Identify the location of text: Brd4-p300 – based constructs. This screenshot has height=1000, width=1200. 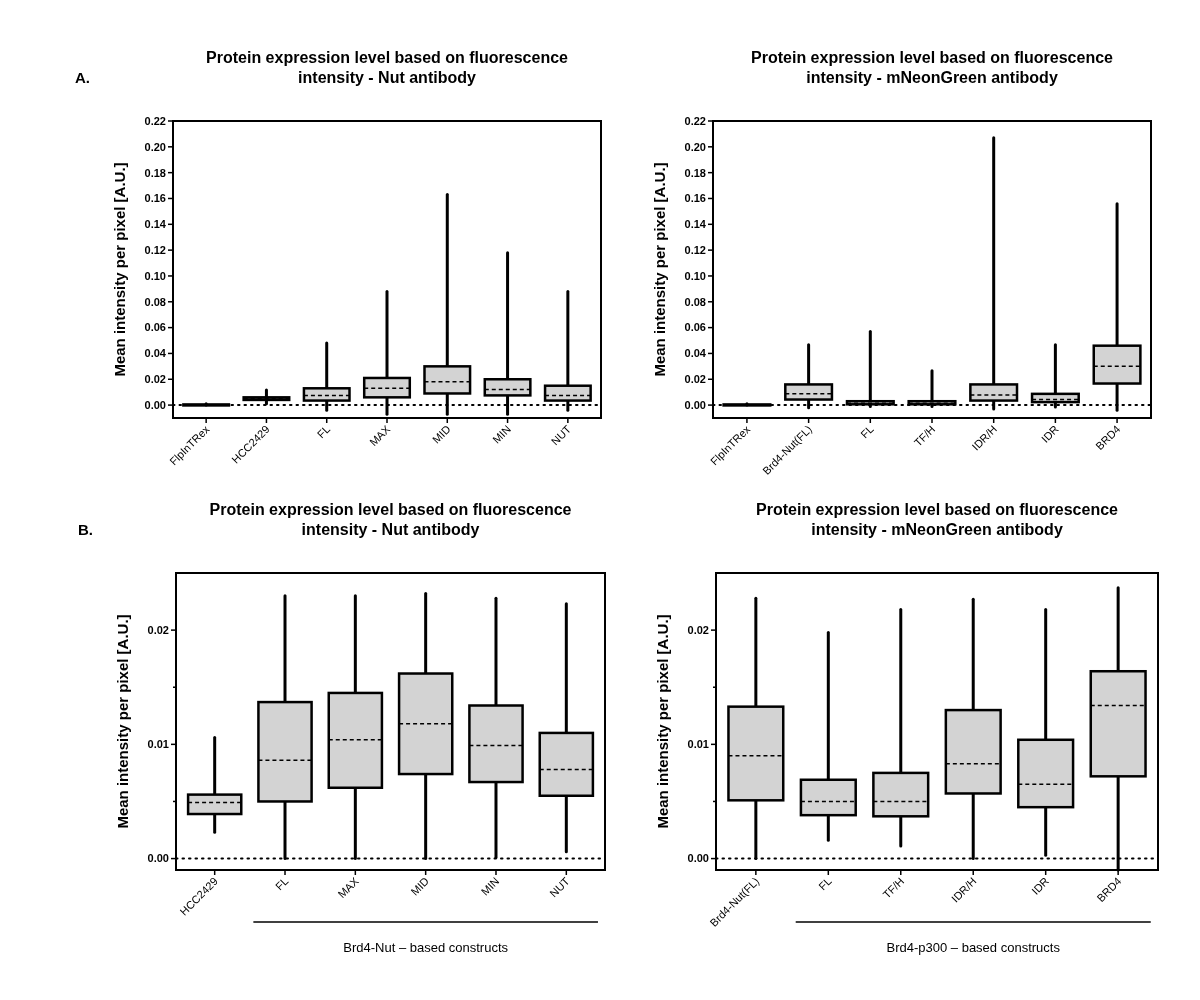
(973, 947).